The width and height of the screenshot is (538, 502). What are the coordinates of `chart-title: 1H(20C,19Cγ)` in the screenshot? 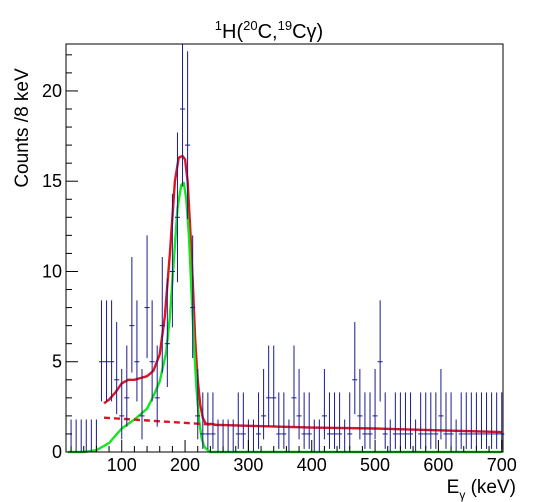 It's located at (269, 30).